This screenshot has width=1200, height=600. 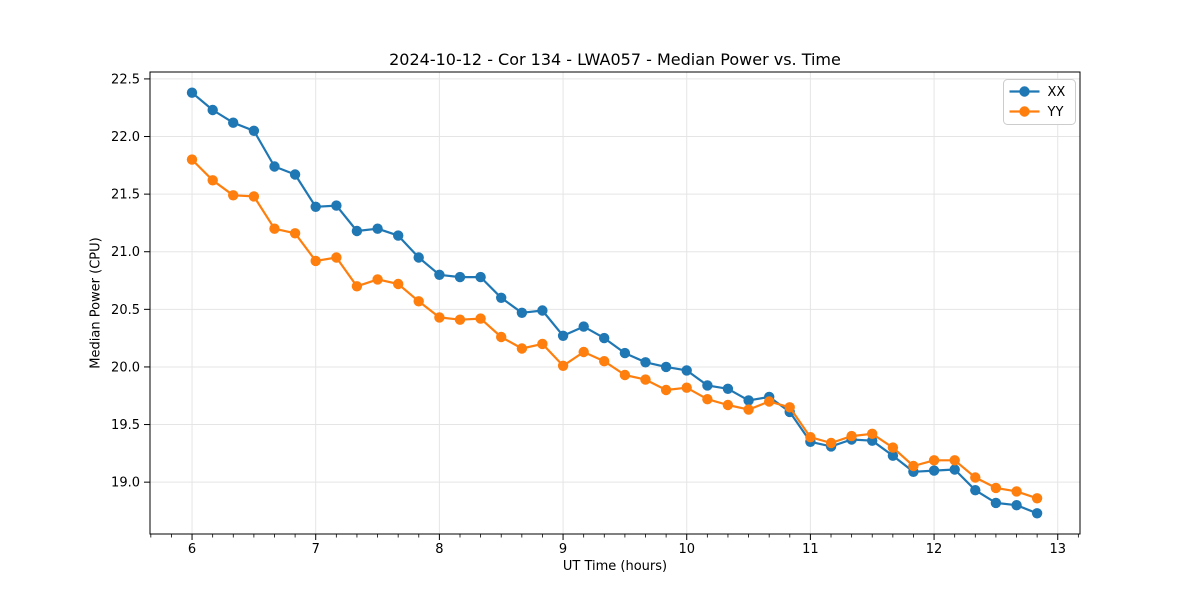 What do you see at coordinates (810, 549) in the screenshot?
I see `x-tick-label: 11` at bounding box center [810, 549].